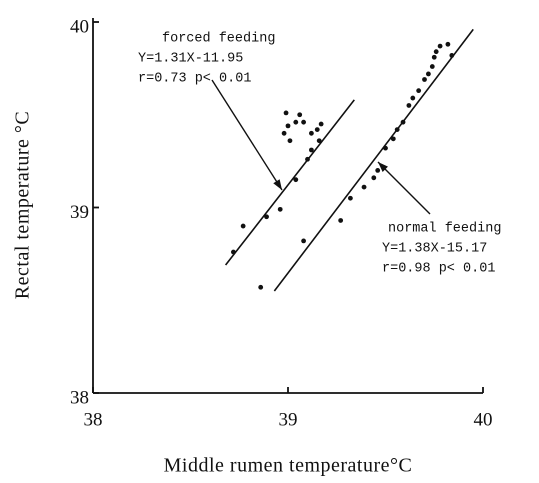  What do you see at coordinates (194, 79) in the screenshot?
I see `annotation: r=0.73 p< 0.01` at bounding box center [194, 79].